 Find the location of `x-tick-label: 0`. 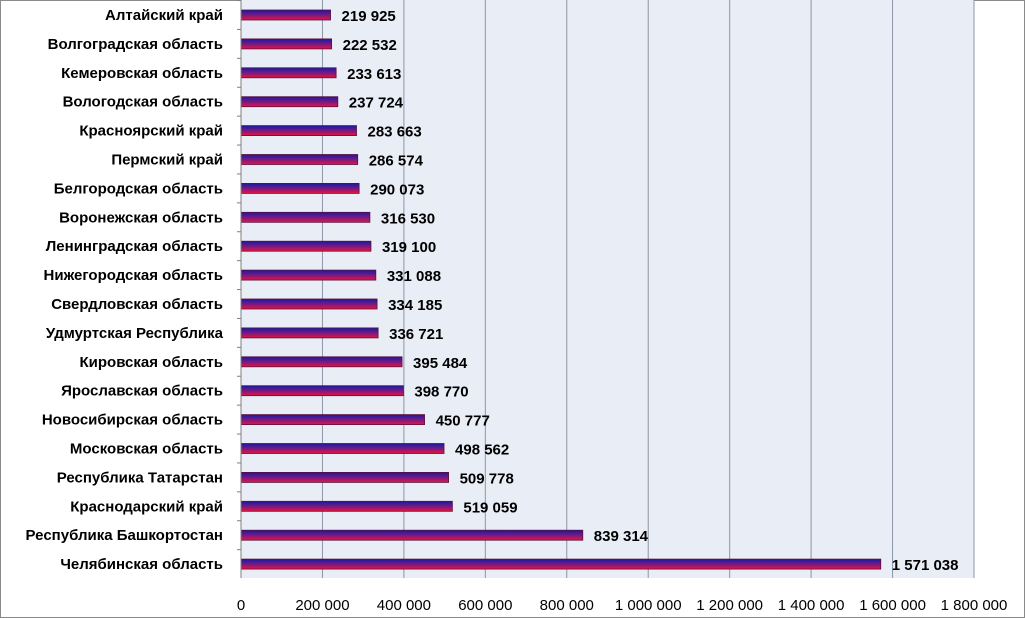

x-tick-label: 0 is located at coordinates (241, 605).